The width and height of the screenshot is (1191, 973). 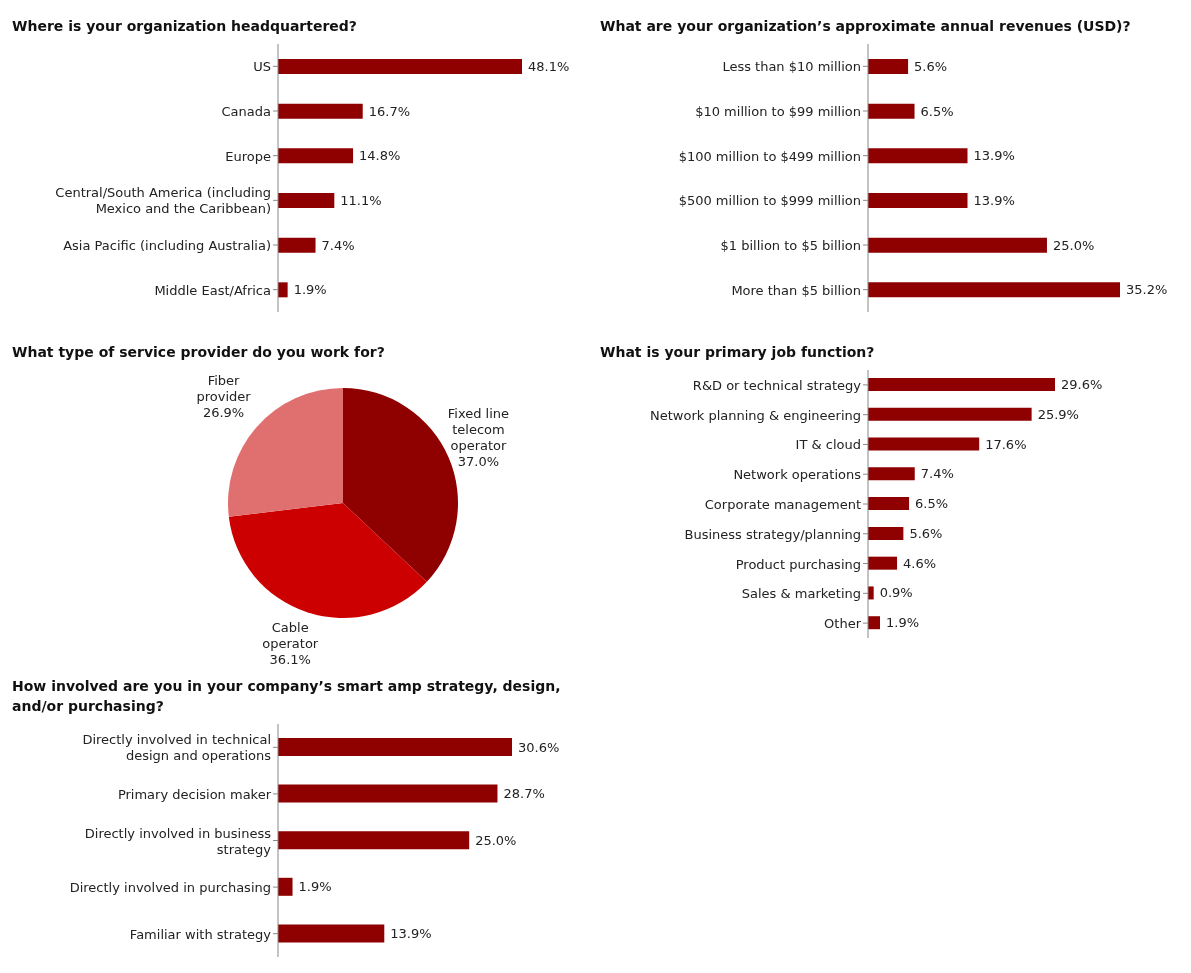 I want to click on y-tick-label: More than $5 billion, so click(x=796, y=290).